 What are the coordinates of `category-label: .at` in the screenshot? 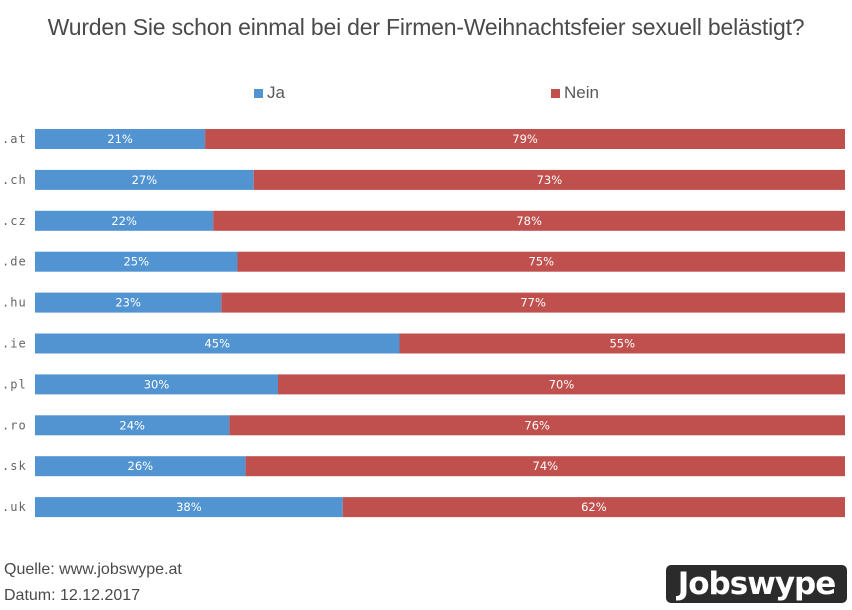 It's located at (14, 139).